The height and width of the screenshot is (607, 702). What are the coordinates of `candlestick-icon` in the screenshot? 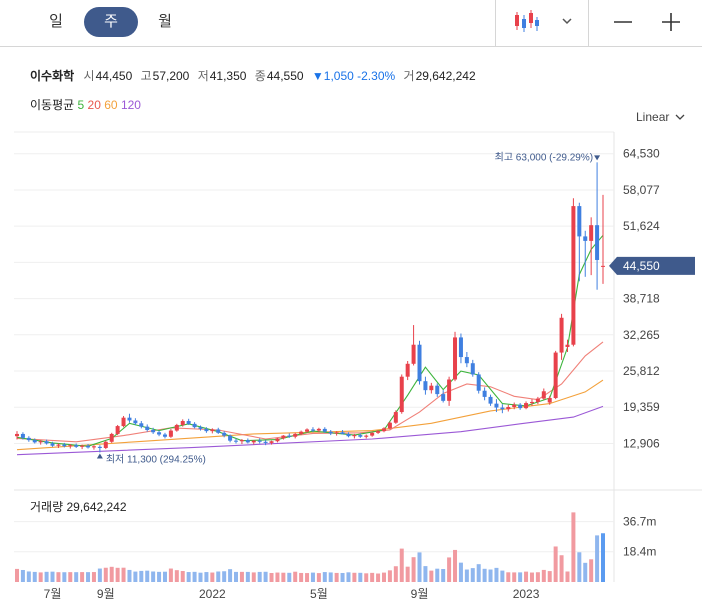 It's located at (526, 22).